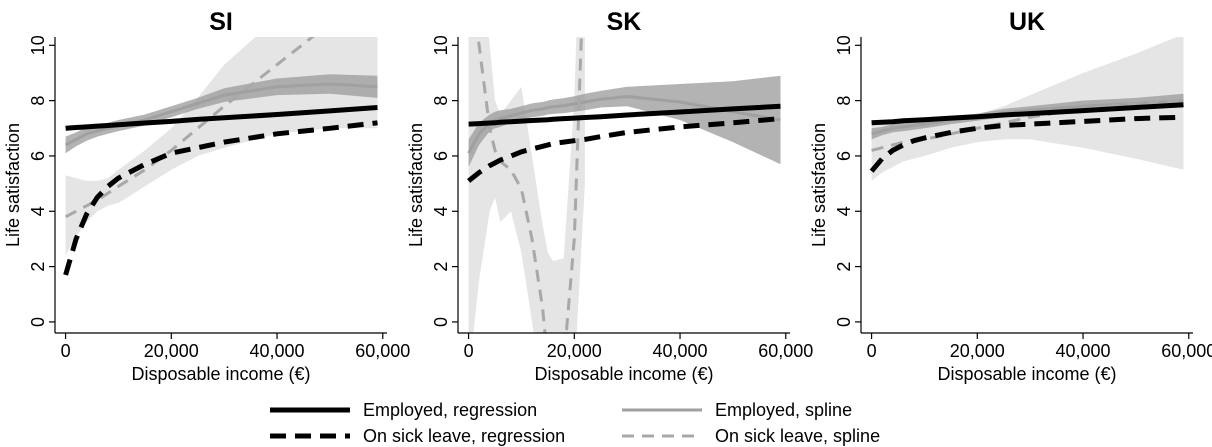  I want to click on legend-label: Employed, spline, so click(783, 410).